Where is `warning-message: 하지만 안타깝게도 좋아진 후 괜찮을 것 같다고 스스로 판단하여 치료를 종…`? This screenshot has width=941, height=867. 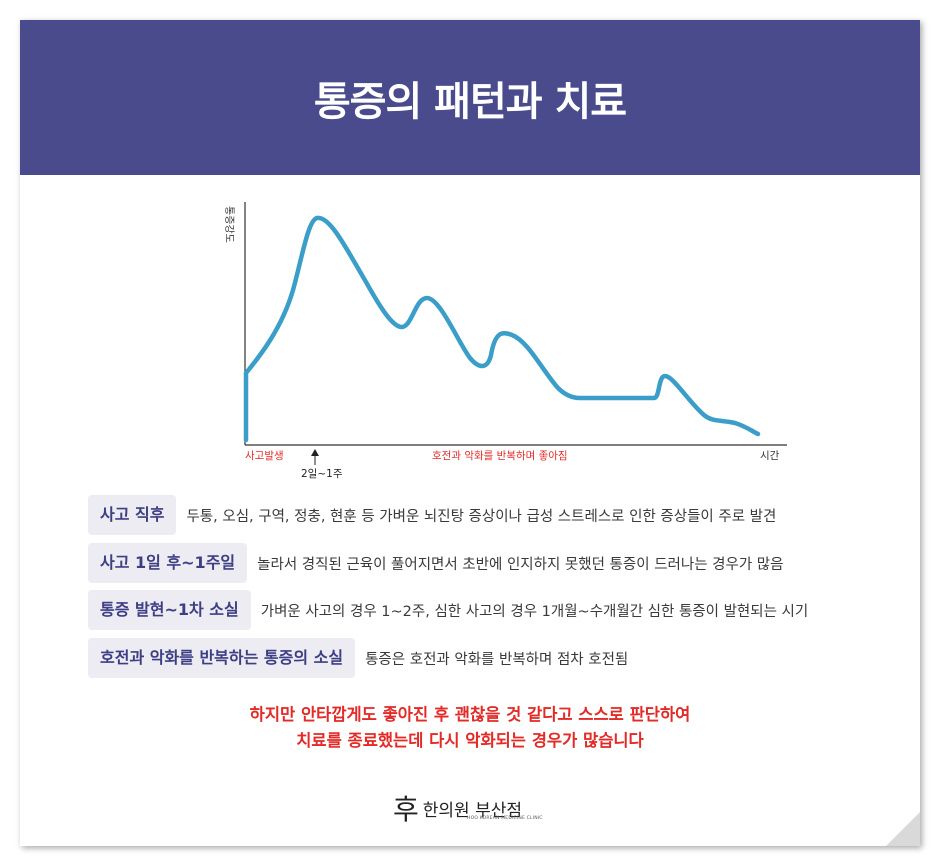 warning-message: 하지만 안타깝게도 좋아진 후 괜찮을 것 같다고 스스로 판단하여 치료를 종… is located at coordinates (470, 728).